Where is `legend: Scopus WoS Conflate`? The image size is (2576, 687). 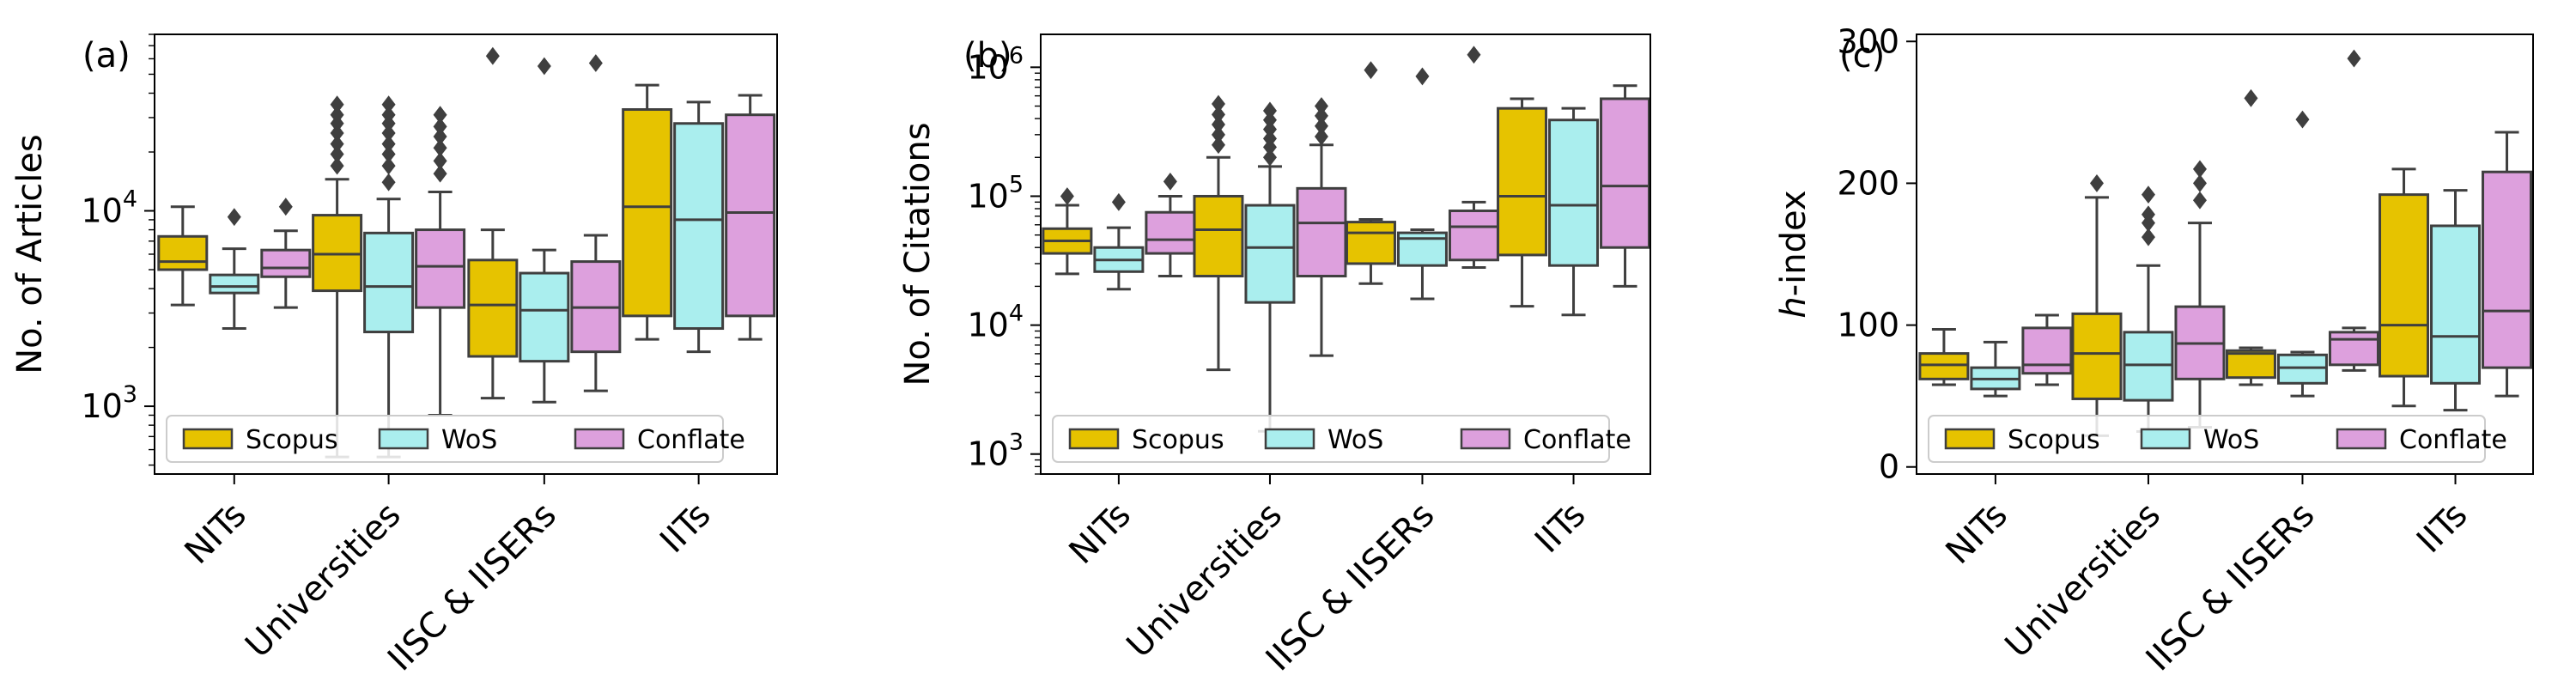
legend: Scopus WoS Conflate is located at coordinates (455, 439).